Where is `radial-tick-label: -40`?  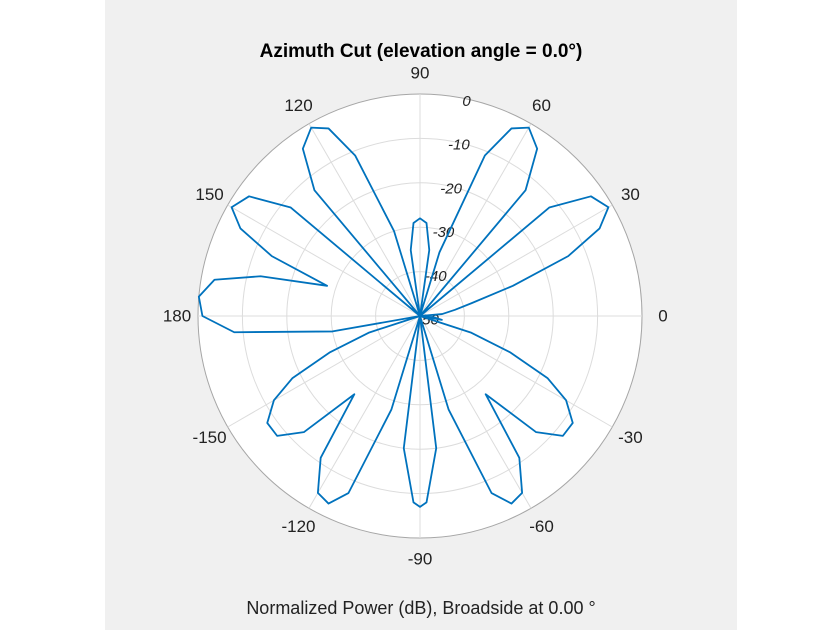
radial-tick-label: -40 is located at coordinates (436, 276).